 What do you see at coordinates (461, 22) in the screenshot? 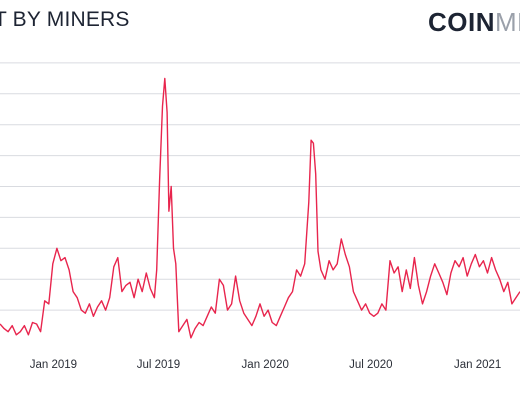
I see `brand-logo-strong: COIN` at bounding box center [461, 22].